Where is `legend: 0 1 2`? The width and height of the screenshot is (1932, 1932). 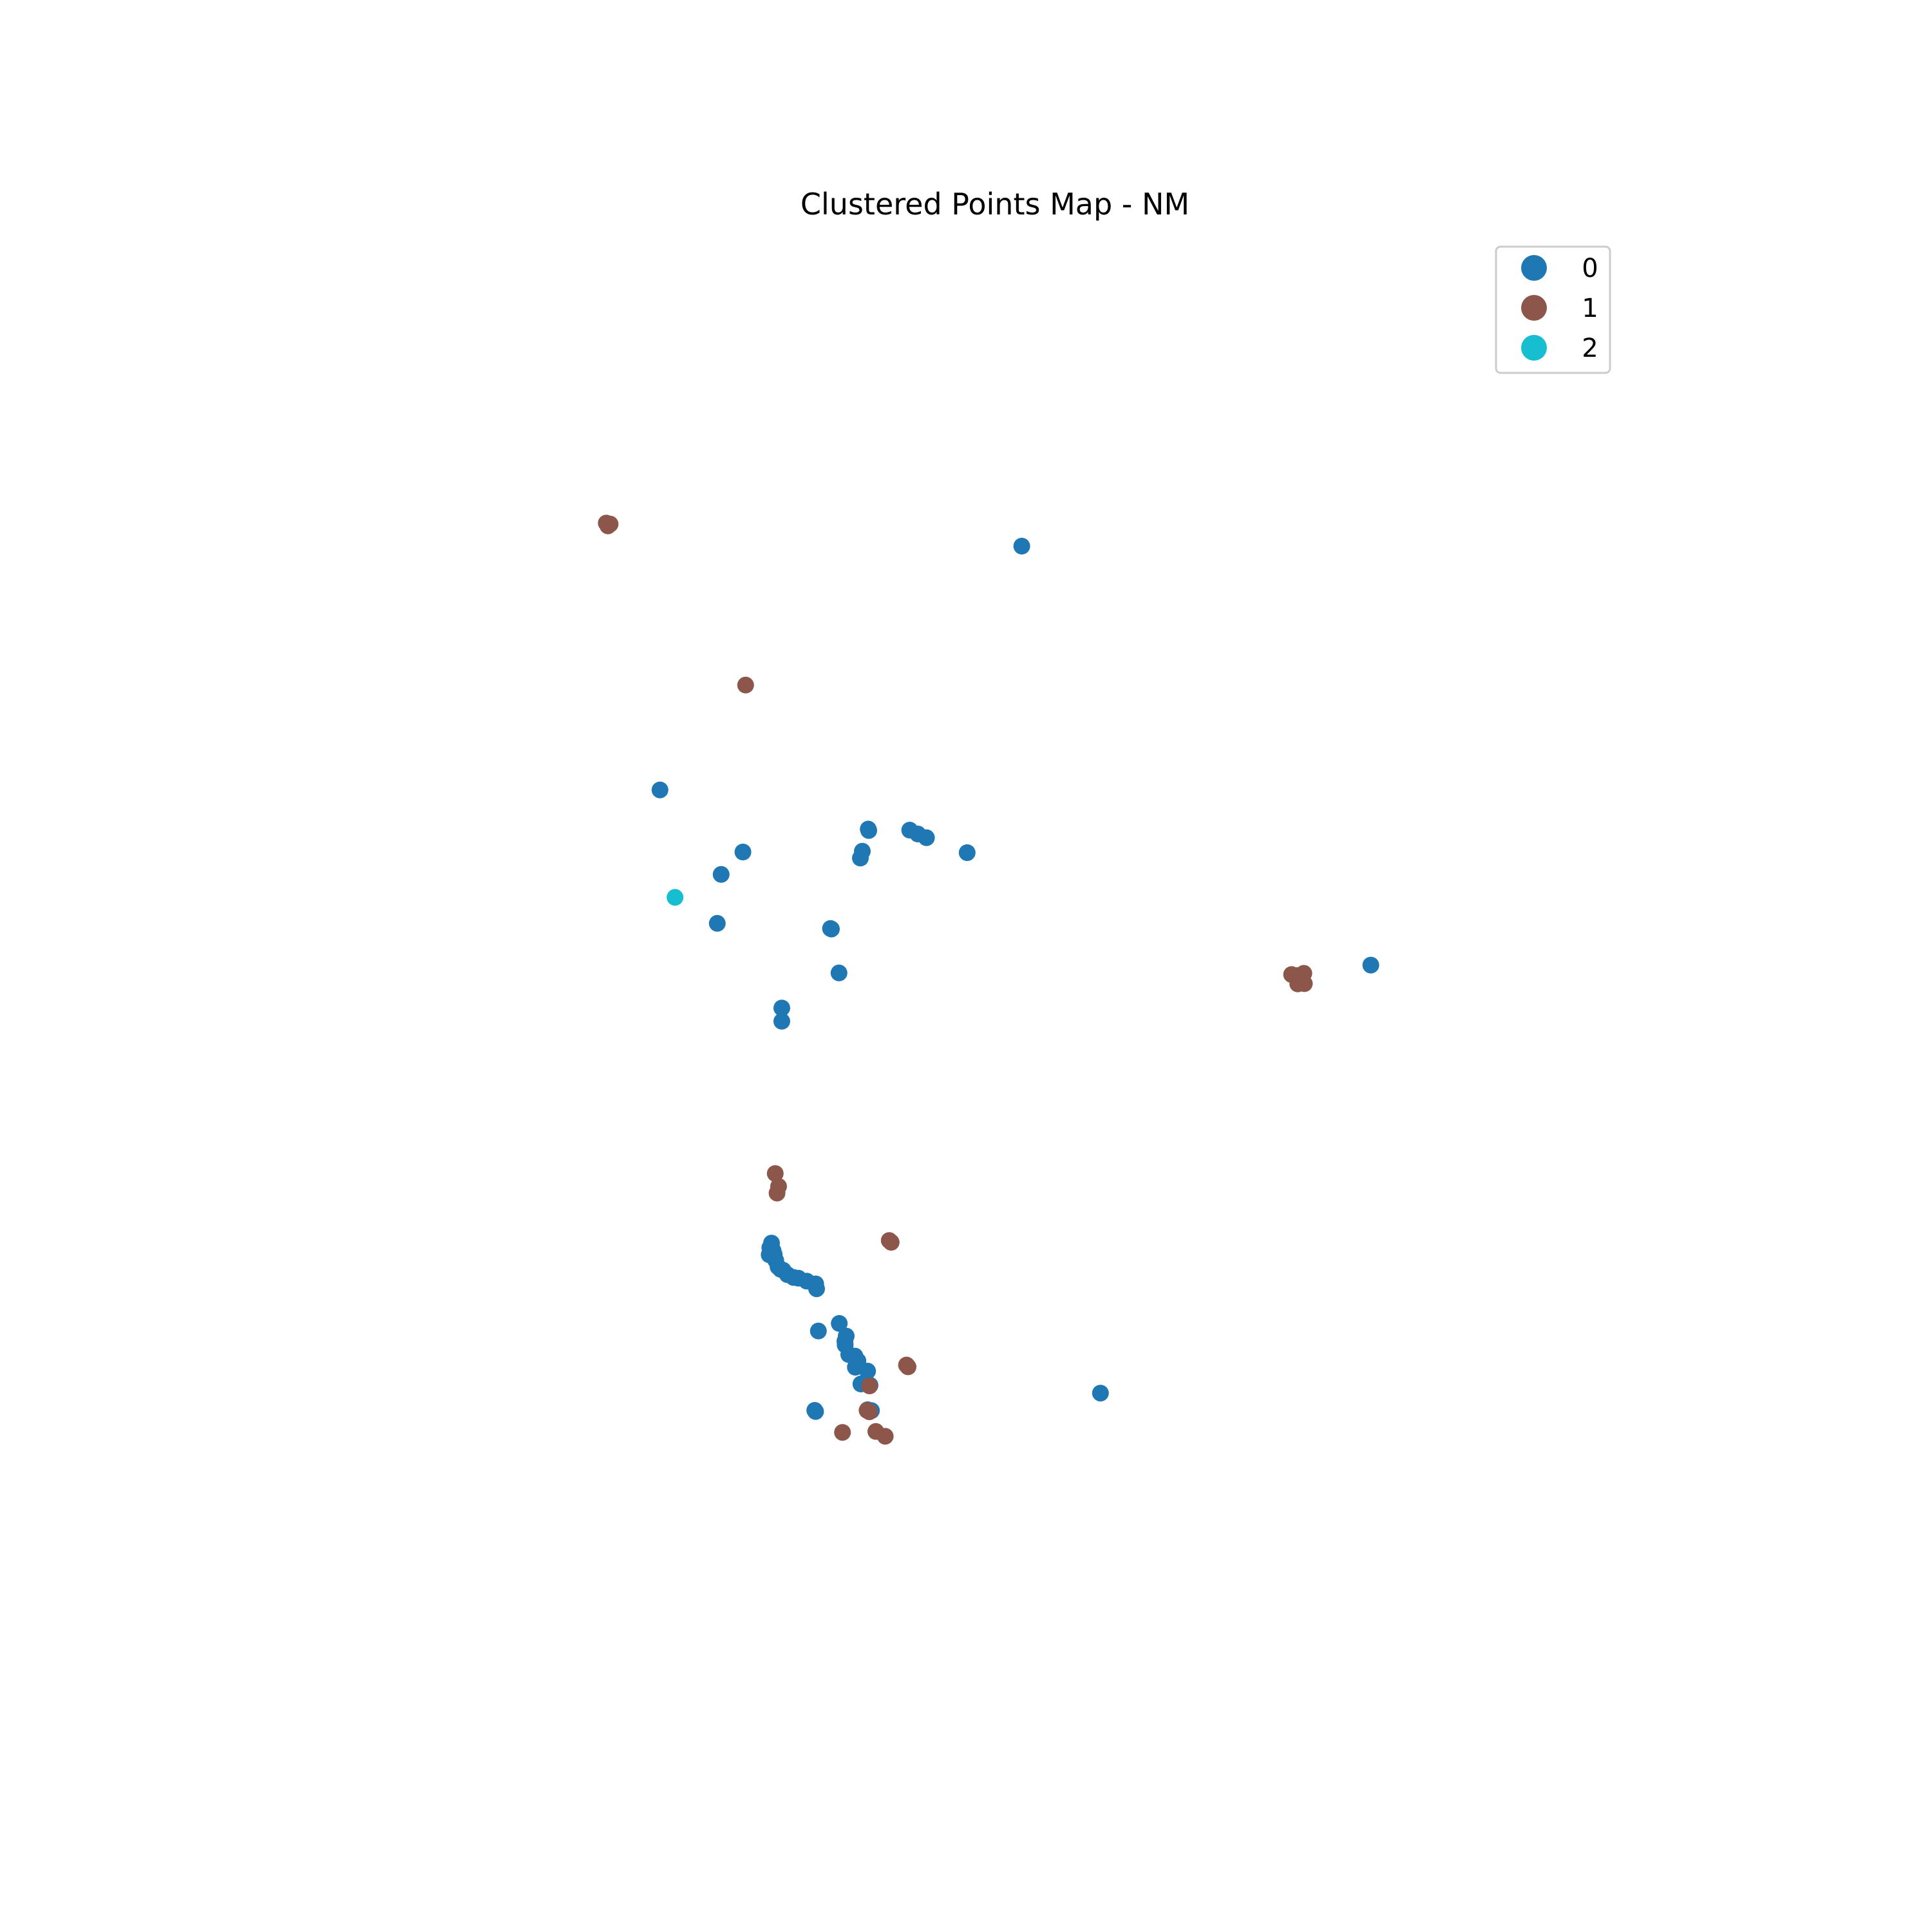
legend: 0 1 2 is located at coordinates (1553, 309).